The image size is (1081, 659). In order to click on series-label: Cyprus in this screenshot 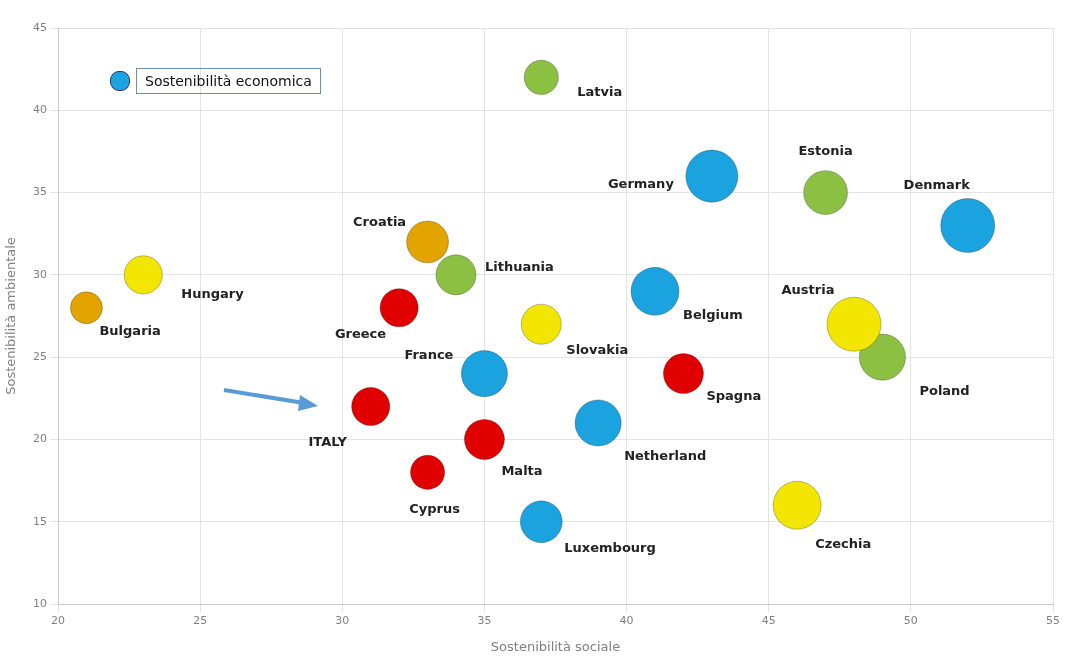, I will do `click(435, 508)`.